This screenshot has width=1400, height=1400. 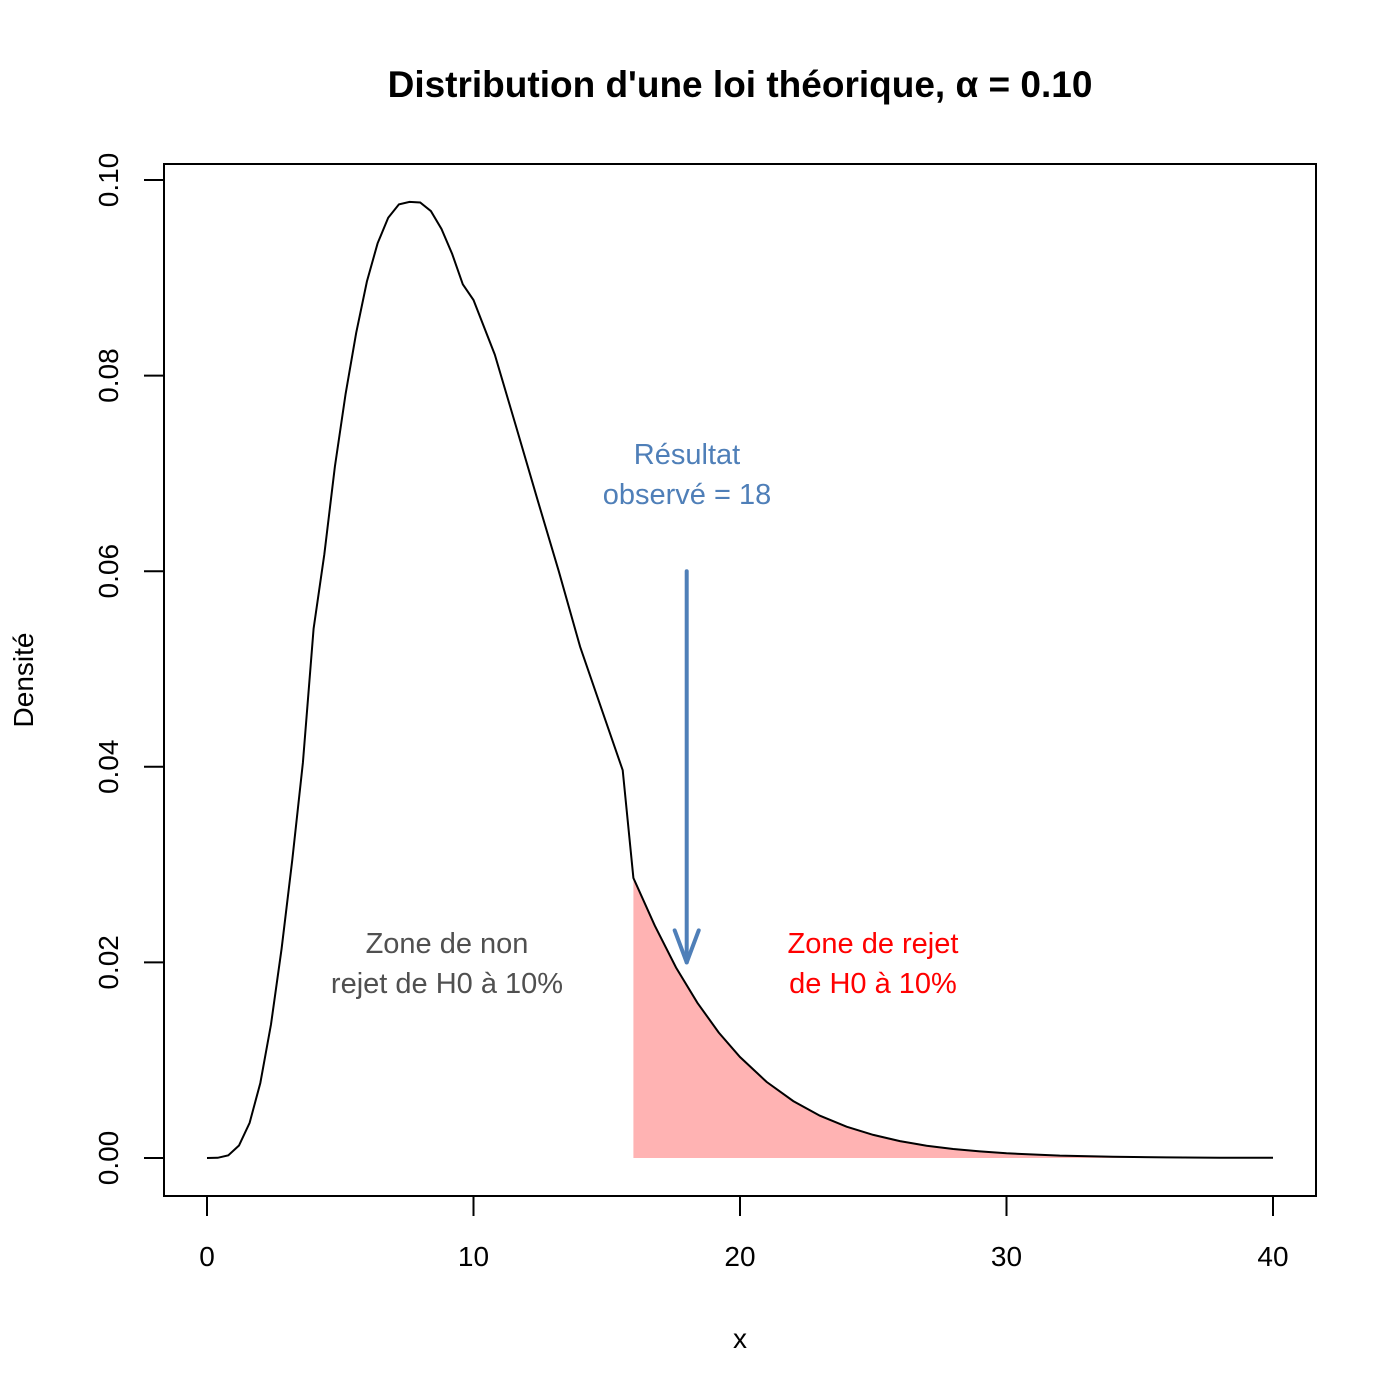 I want to click on y-tick-label: 0.00, so click(x=108, y=1158).